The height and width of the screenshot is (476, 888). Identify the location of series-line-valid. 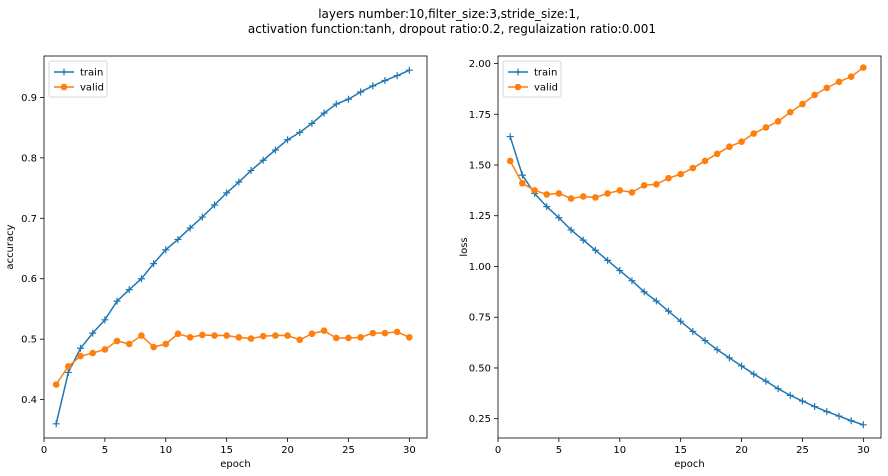
(232, 357).